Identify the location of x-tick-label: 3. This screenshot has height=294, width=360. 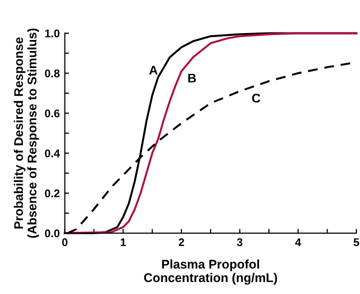
(239, 242).